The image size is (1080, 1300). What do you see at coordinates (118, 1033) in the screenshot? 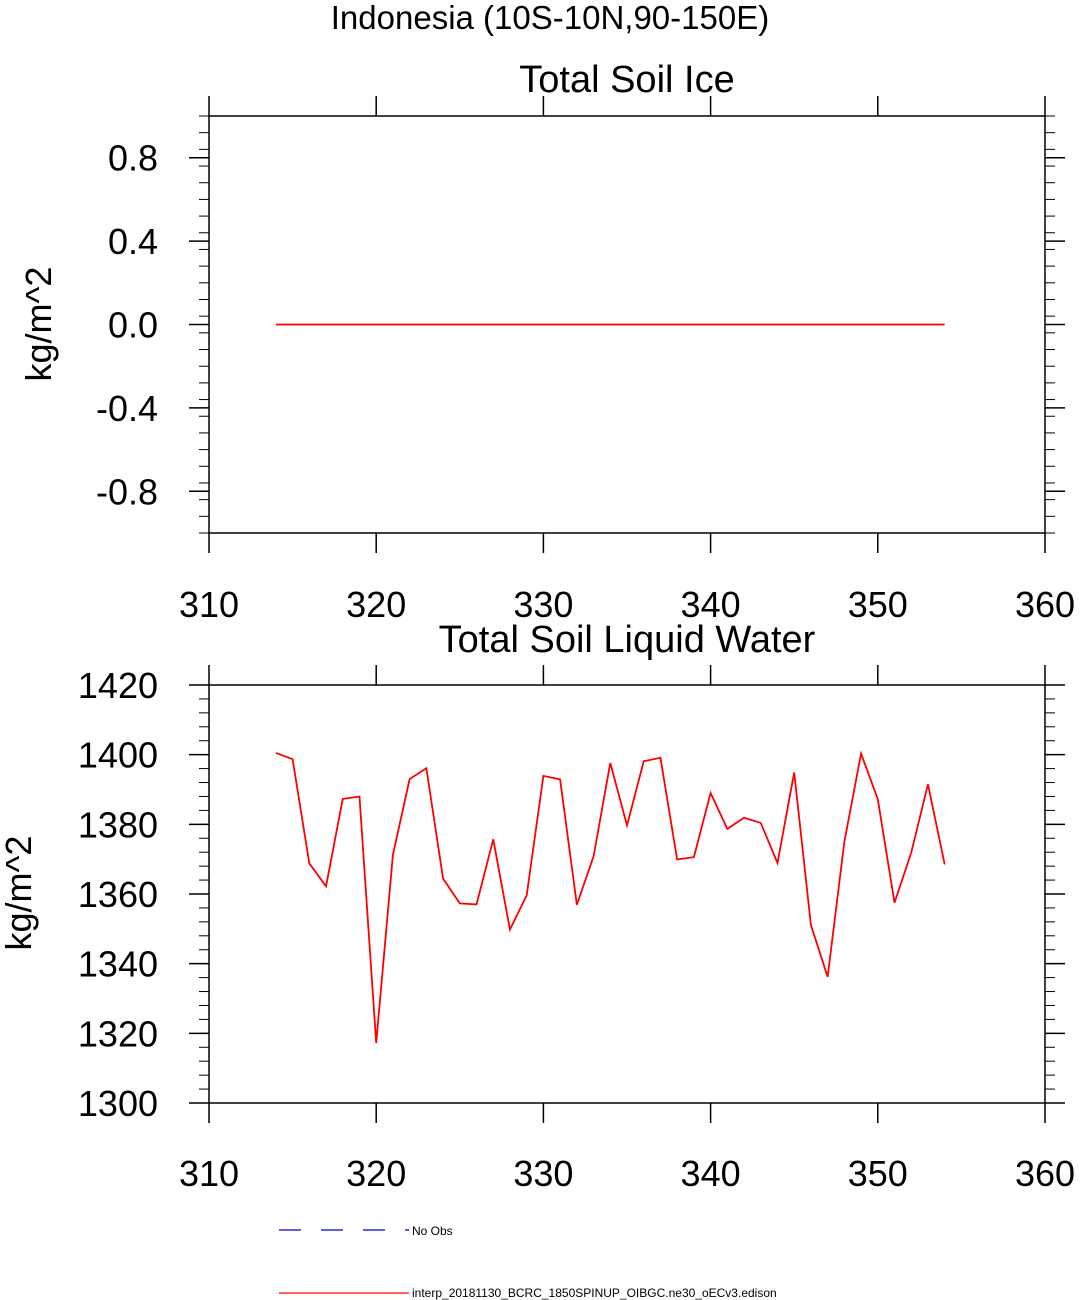
I see `y-tick-label: 1320` at bounding box center [118, 1033].